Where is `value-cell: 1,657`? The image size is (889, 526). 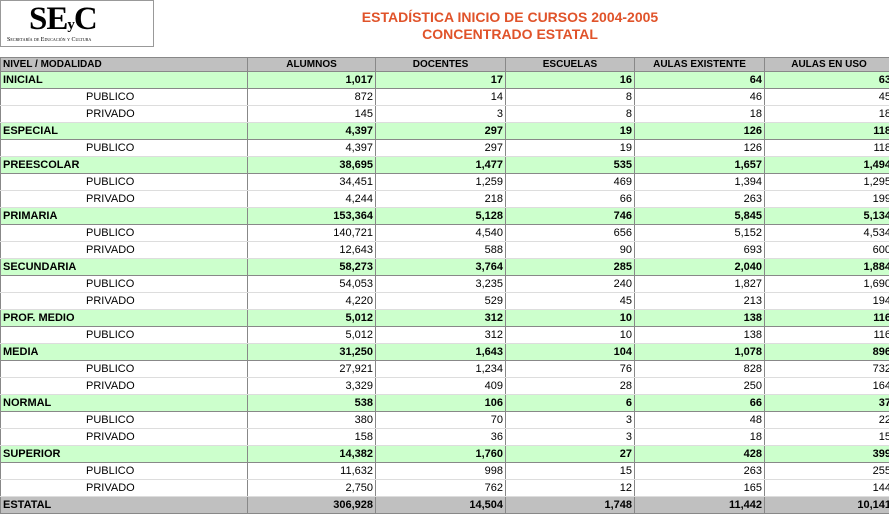
value-cell: 1,657 is located at coordinates (699, 165).